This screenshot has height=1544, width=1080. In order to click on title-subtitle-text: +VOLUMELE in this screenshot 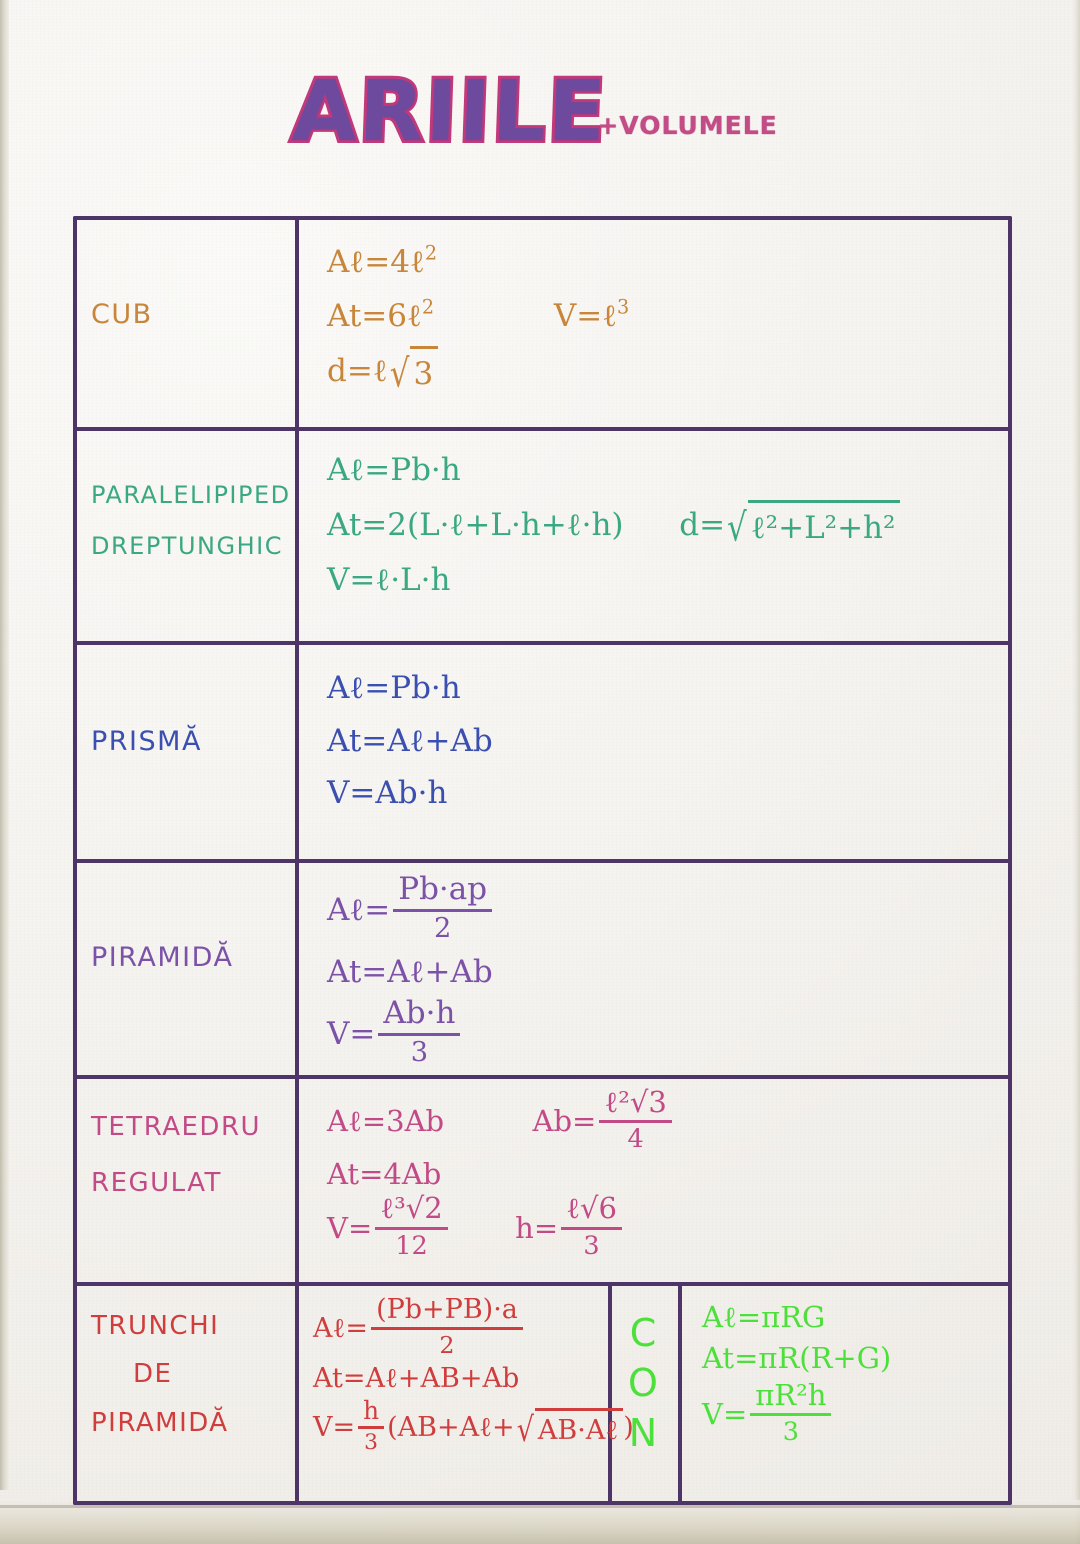, I will do `click(687, 125)`.